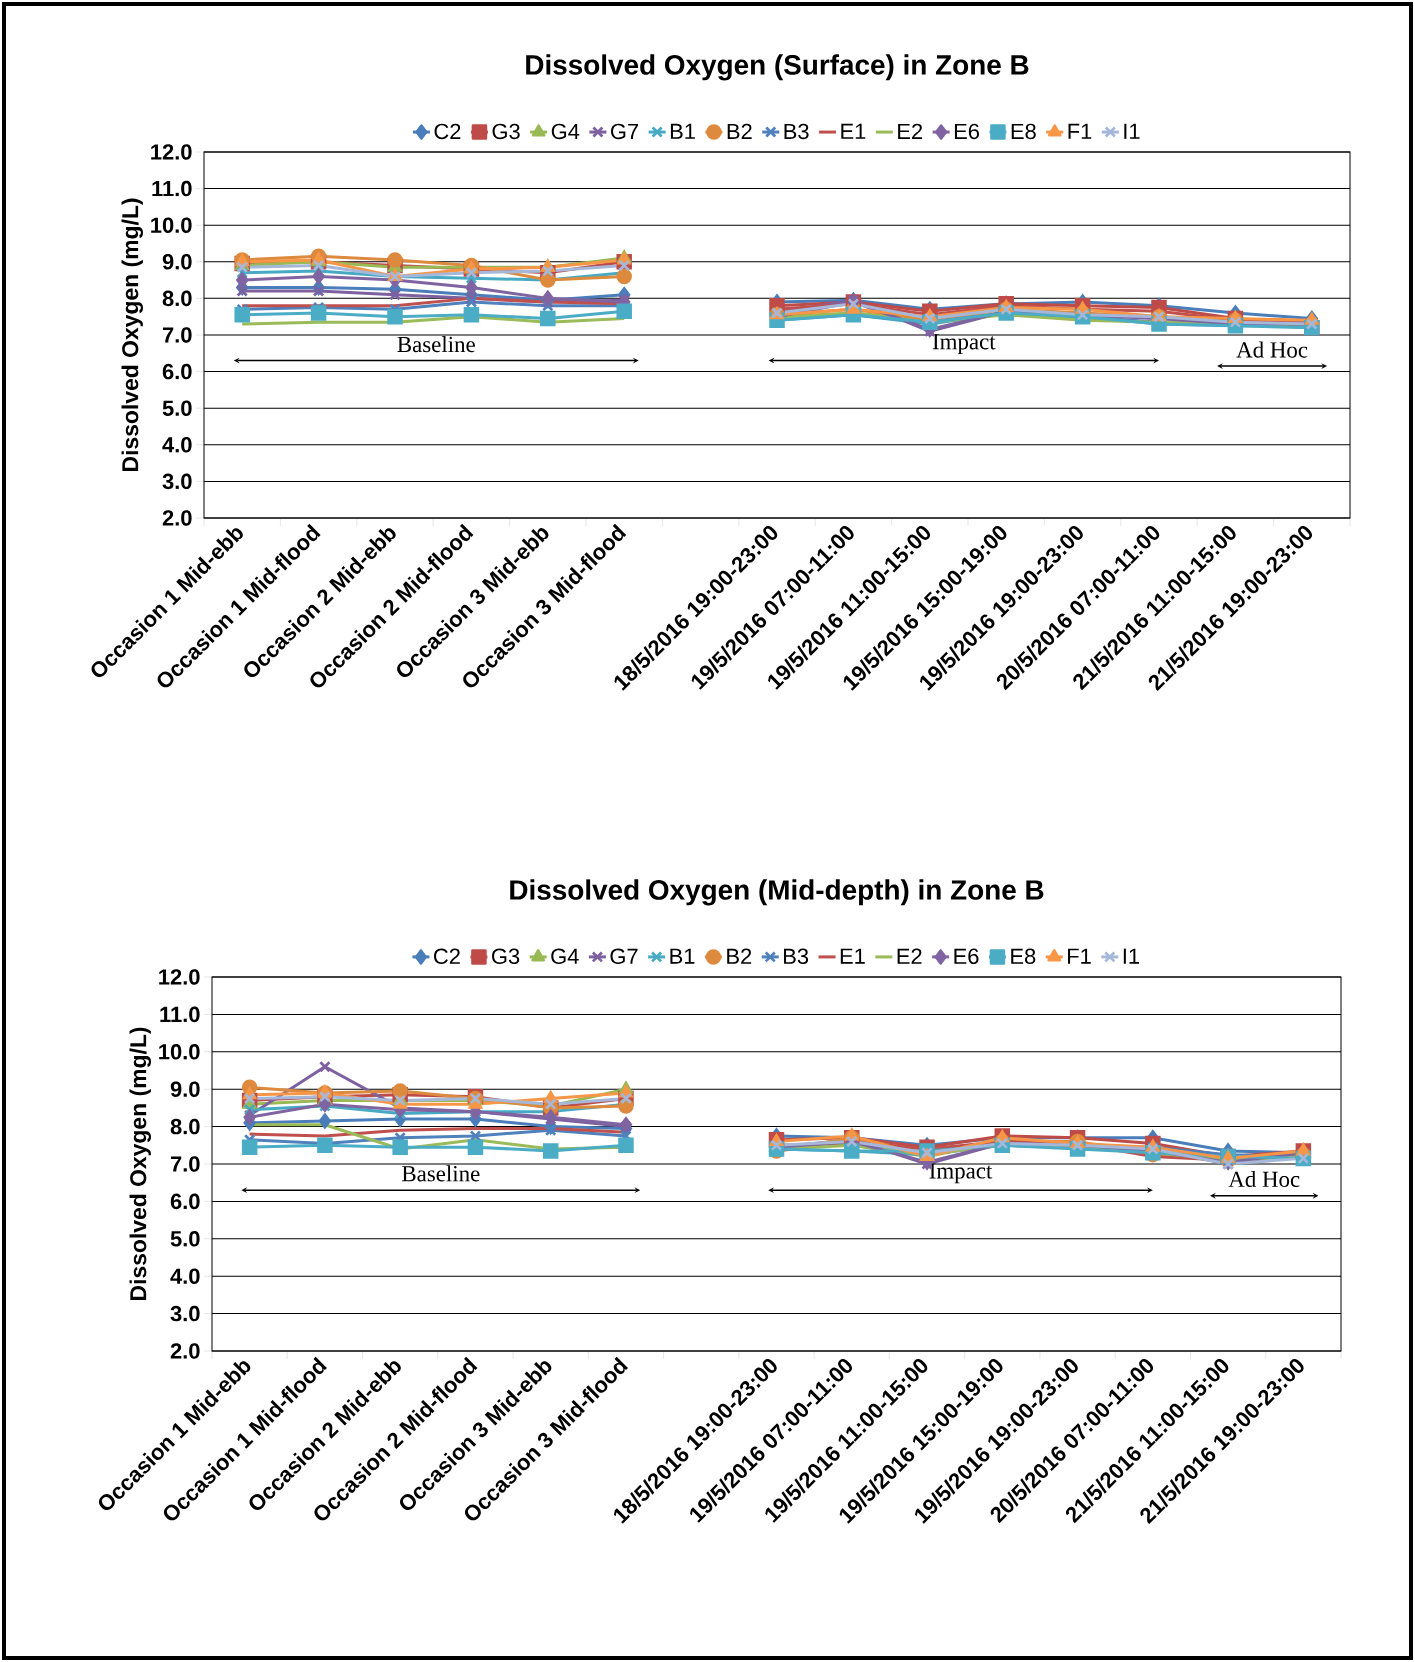 This screenshot has height=1662, width=1415. Describe the element at coordinates (777, 67) in the screenshot. I see `chart-title: Dissolved Oxygen (Surface) in Zone B` at that location.